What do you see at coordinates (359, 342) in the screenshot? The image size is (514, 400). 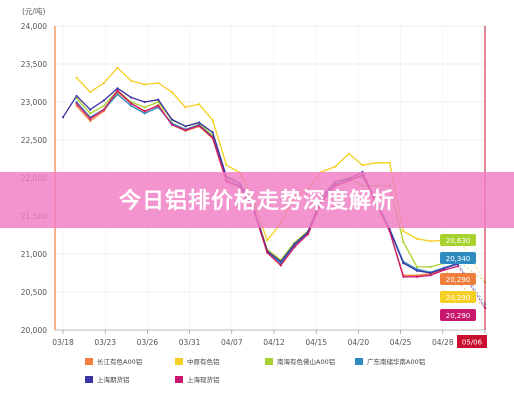 I see `x-tick-label: 04/20` at bounding box center [359, 342].